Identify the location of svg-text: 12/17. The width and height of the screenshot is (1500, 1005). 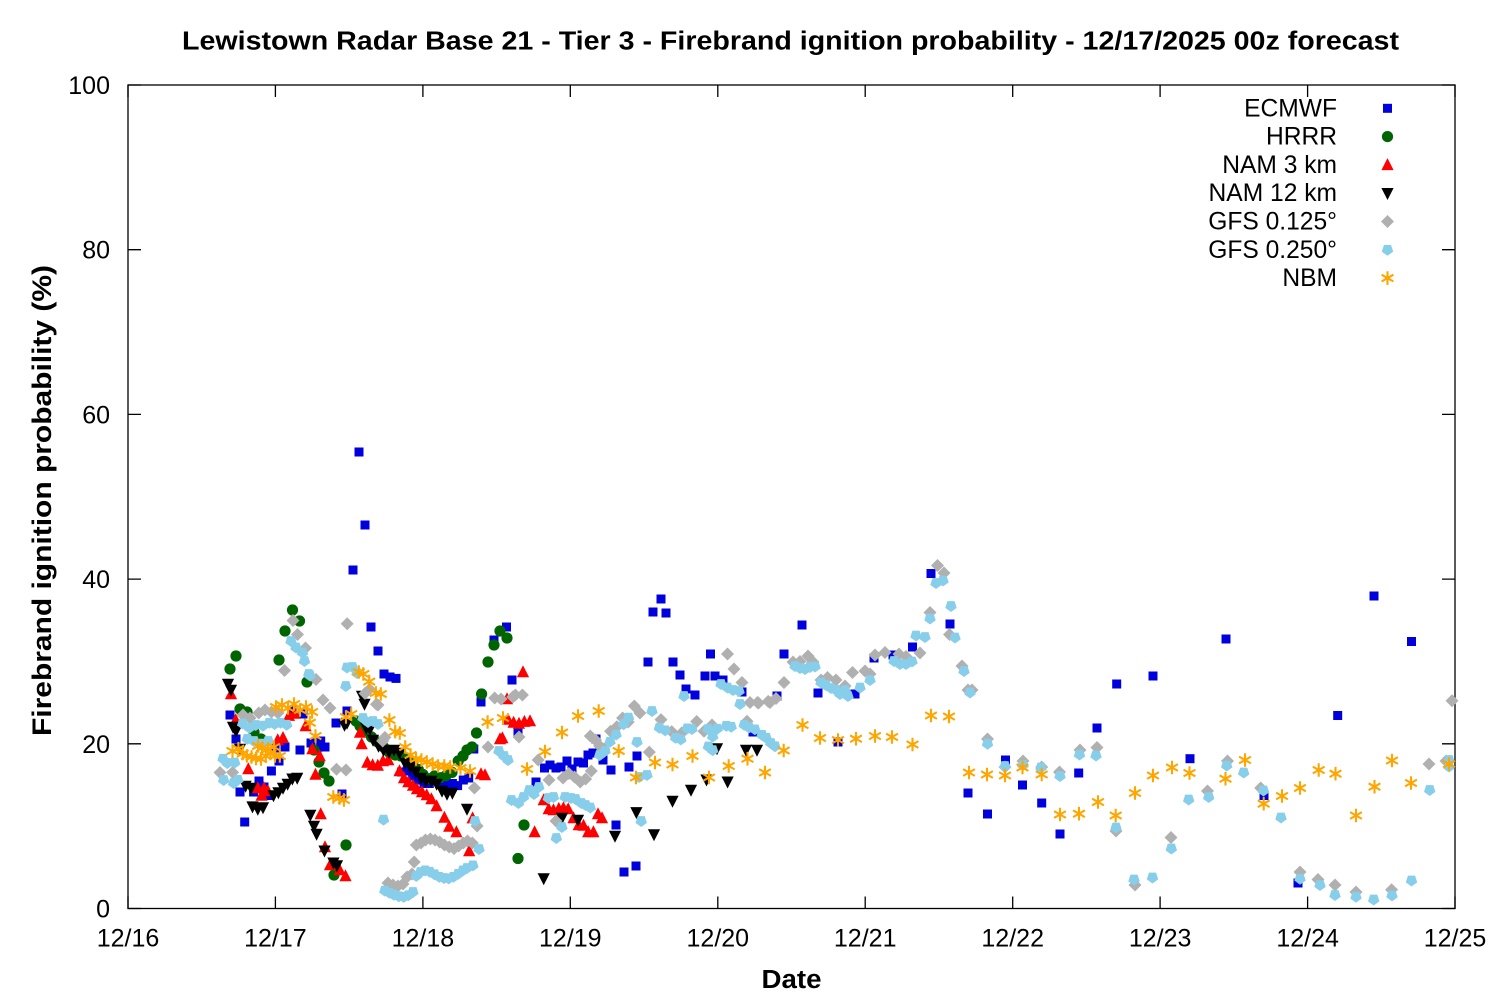
(275, 939).